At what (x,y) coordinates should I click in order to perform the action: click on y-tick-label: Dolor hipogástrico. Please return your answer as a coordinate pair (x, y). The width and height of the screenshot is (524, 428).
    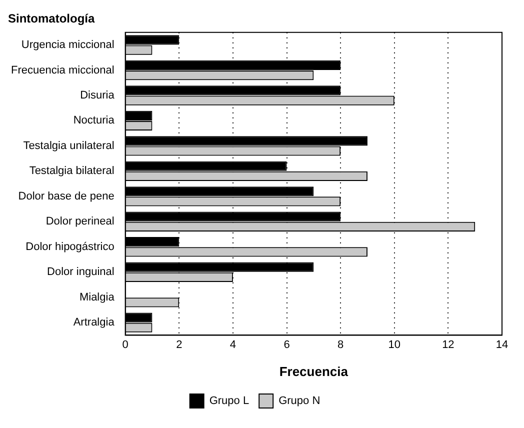
    Looking at the image, I should click on (70, 246).